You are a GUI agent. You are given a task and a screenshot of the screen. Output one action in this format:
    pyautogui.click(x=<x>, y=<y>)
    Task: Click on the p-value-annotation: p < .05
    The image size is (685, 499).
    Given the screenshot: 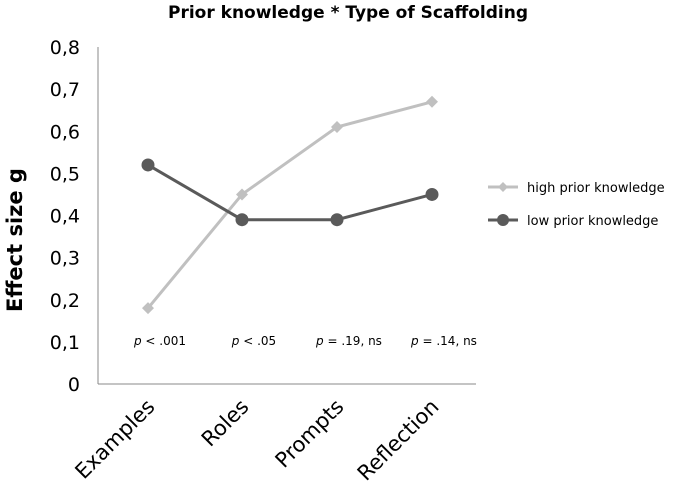 What is the action you would take?
    pyautogui.click(x=253, y=341)
    